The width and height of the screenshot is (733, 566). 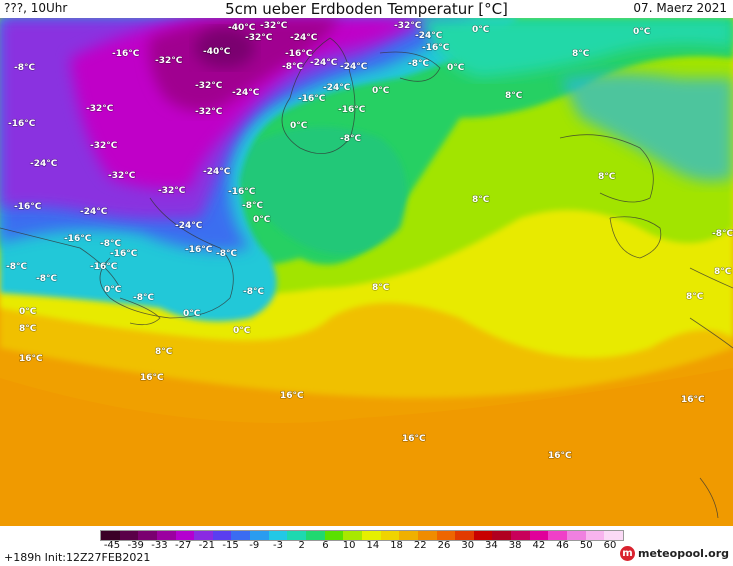 I want to click on color-scale-tick-label: 22, so click(x=420, y=545).